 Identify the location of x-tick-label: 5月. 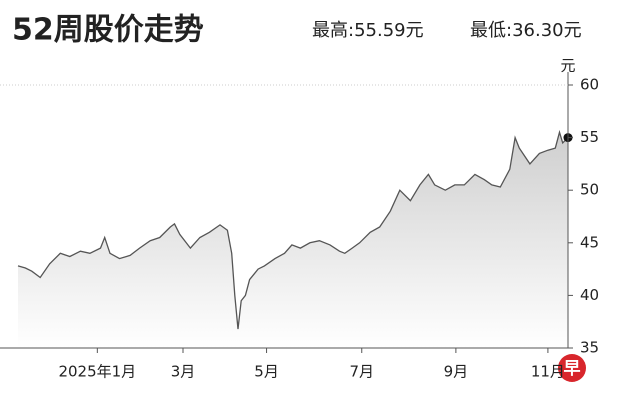
(266, 372).